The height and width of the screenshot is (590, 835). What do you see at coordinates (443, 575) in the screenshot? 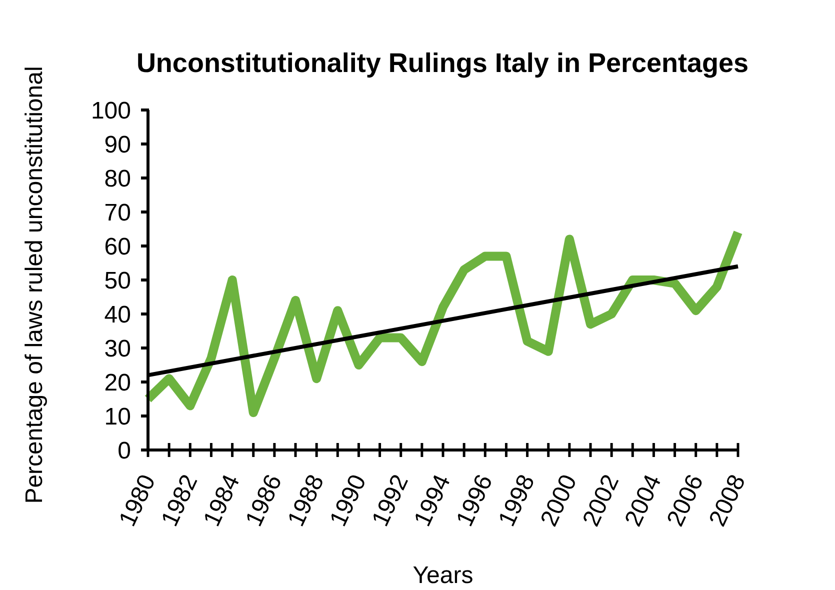
I see `x-axis-title: Years` at bounding box center [443, 575].